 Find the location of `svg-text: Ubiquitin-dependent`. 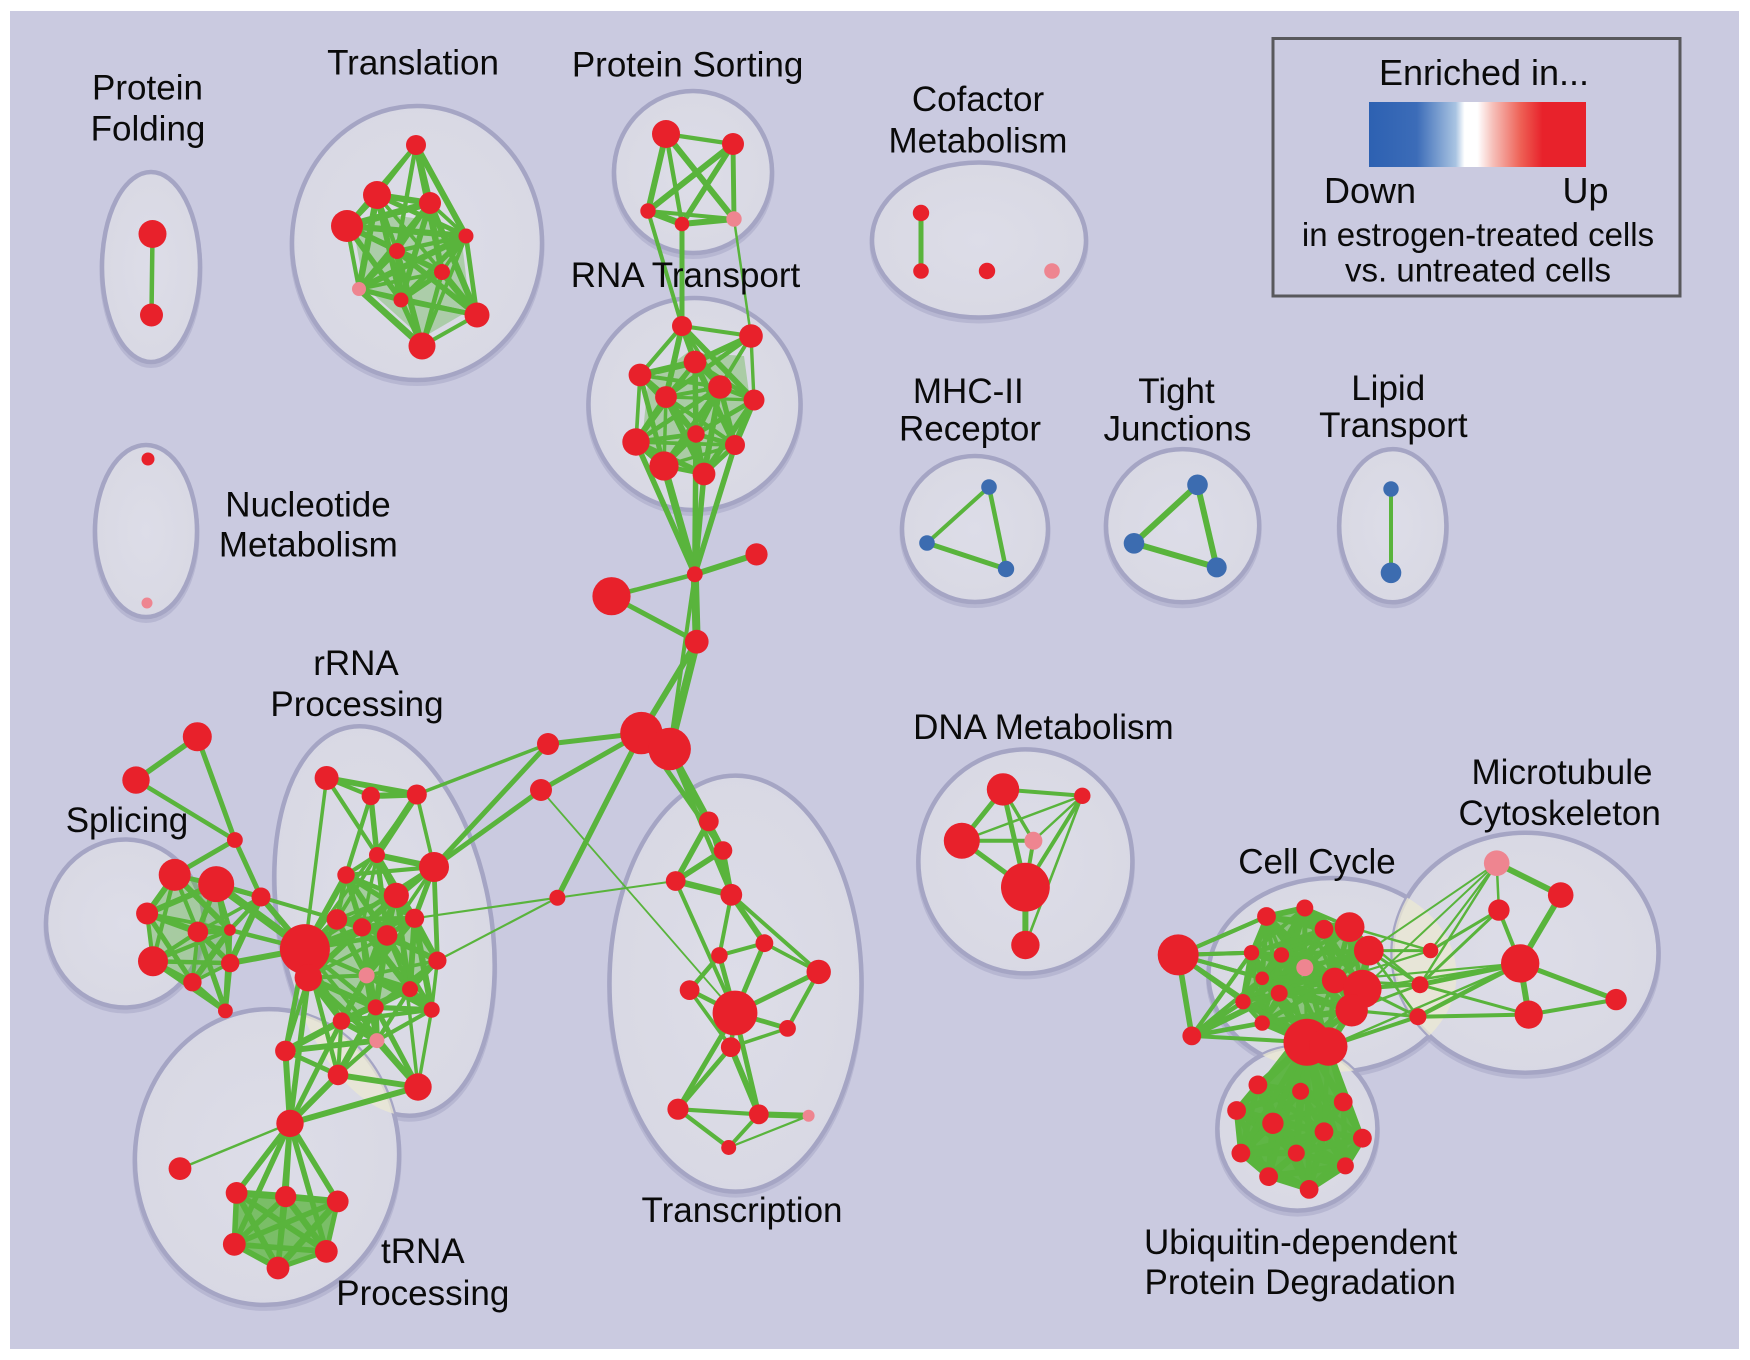

svg-text: Ubiquitin-dependent is located at coordinates (1301, 1242).